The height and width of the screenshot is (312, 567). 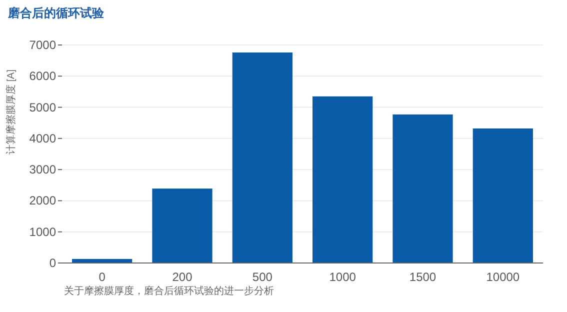 I want to click on y-axis-title: 计算摩擦膜厚度 [A], so click(x=11, y=112).